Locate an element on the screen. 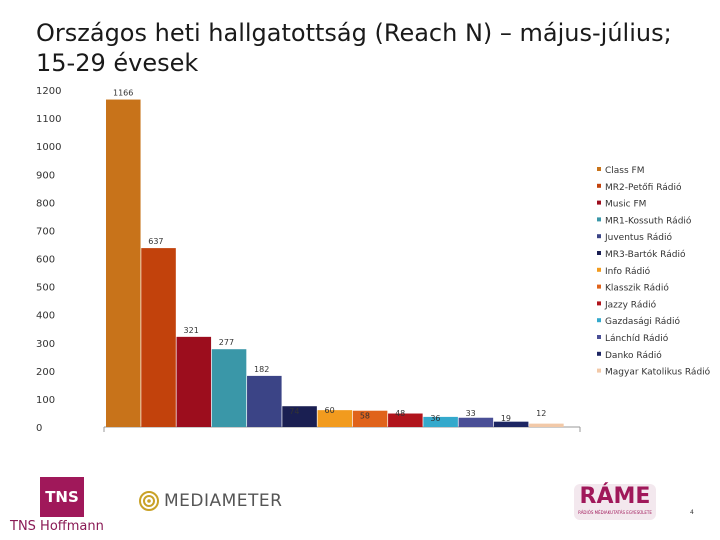  mediameter-logo: MEDIAMETER is located at coordinates (210, 501).